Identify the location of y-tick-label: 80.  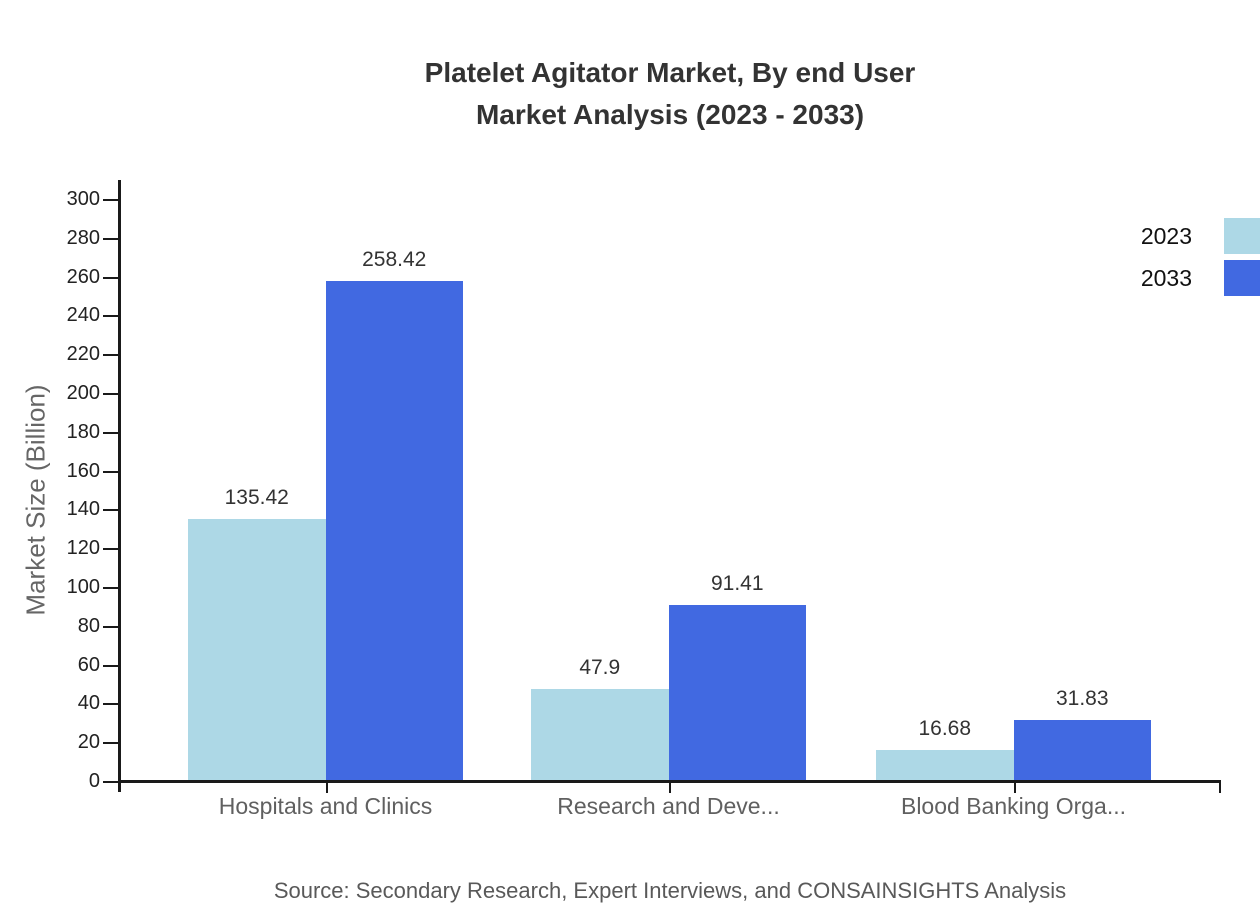
(88, 625).